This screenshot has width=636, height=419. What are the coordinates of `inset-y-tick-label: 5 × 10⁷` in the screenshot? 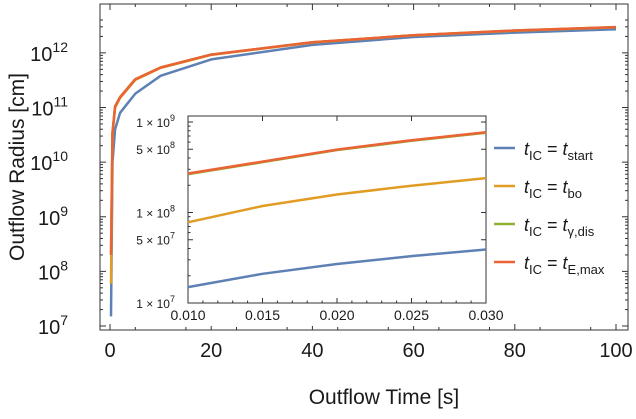 It's located at (155, 239).